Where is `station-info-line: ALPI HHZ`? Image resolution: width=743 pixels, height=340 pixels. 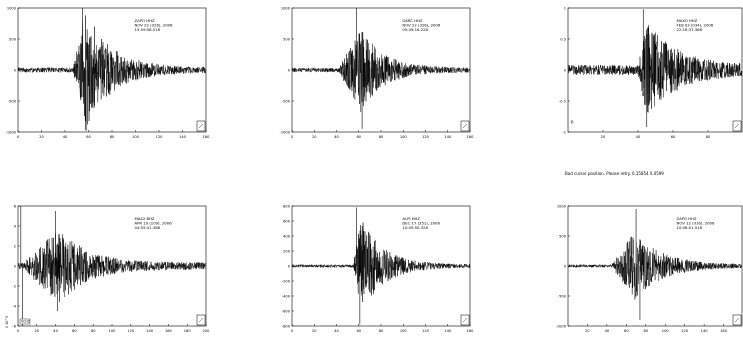
station-info-line: ALPI HHZ is located at coordinates (411, 218).